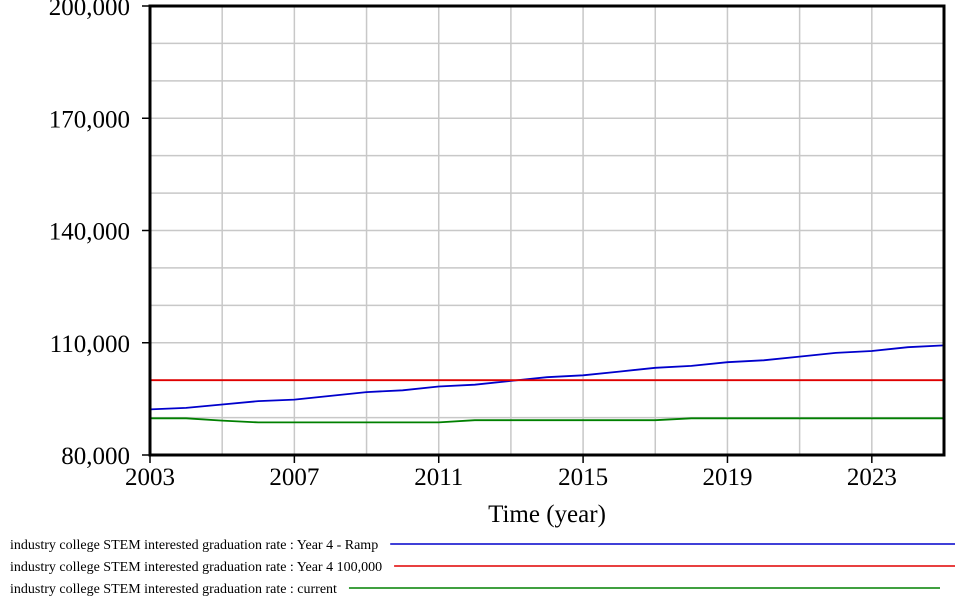 The height and width of the screenshot is (598, 956). What do you see at coordinates (438, 477) in the screenshot?
I see `x-tick-label: 2011` at bounding box center [438, 477].